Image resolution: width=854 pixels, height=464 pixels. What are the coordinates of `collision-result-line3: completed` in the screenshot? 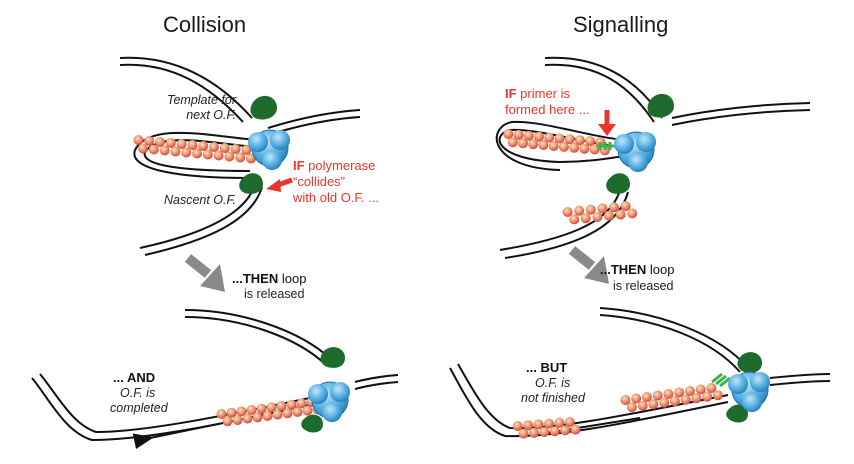 It's located at (139, 408).